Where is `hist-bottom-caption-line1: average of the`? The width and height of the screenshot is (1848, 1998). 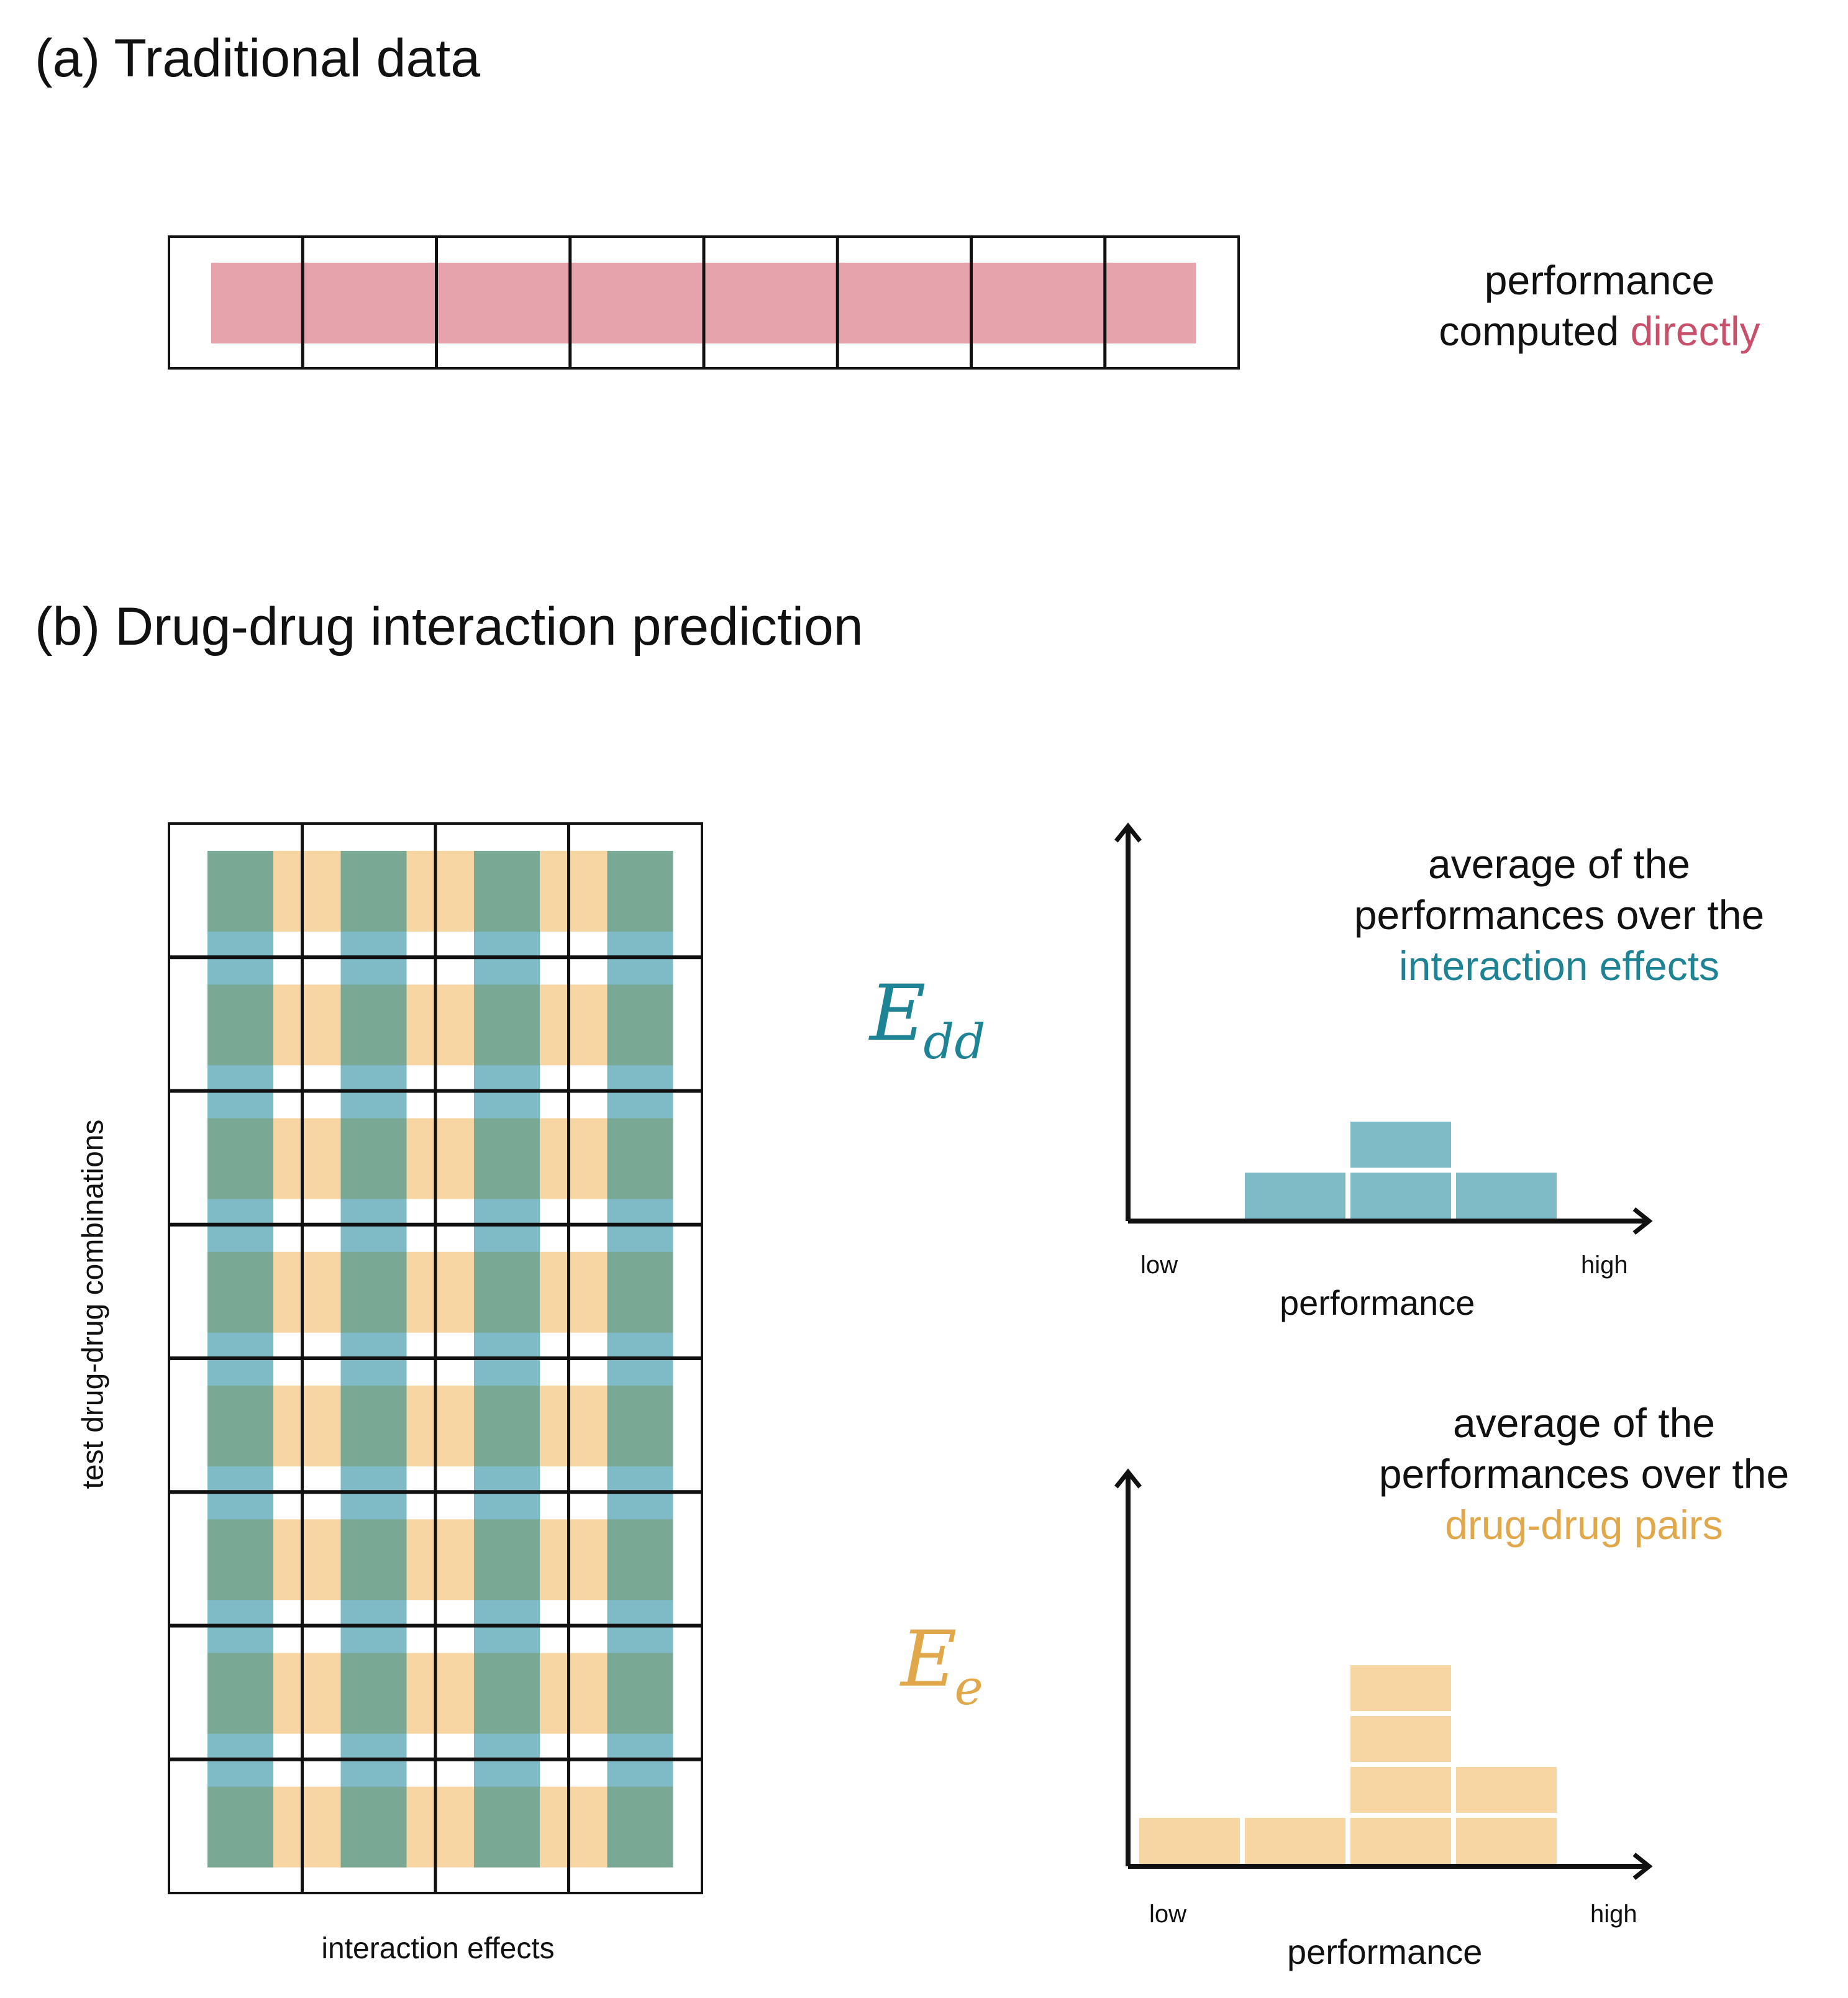 hist-bottom-caption-line1: average of the is located at coordinates (1584, 1423).